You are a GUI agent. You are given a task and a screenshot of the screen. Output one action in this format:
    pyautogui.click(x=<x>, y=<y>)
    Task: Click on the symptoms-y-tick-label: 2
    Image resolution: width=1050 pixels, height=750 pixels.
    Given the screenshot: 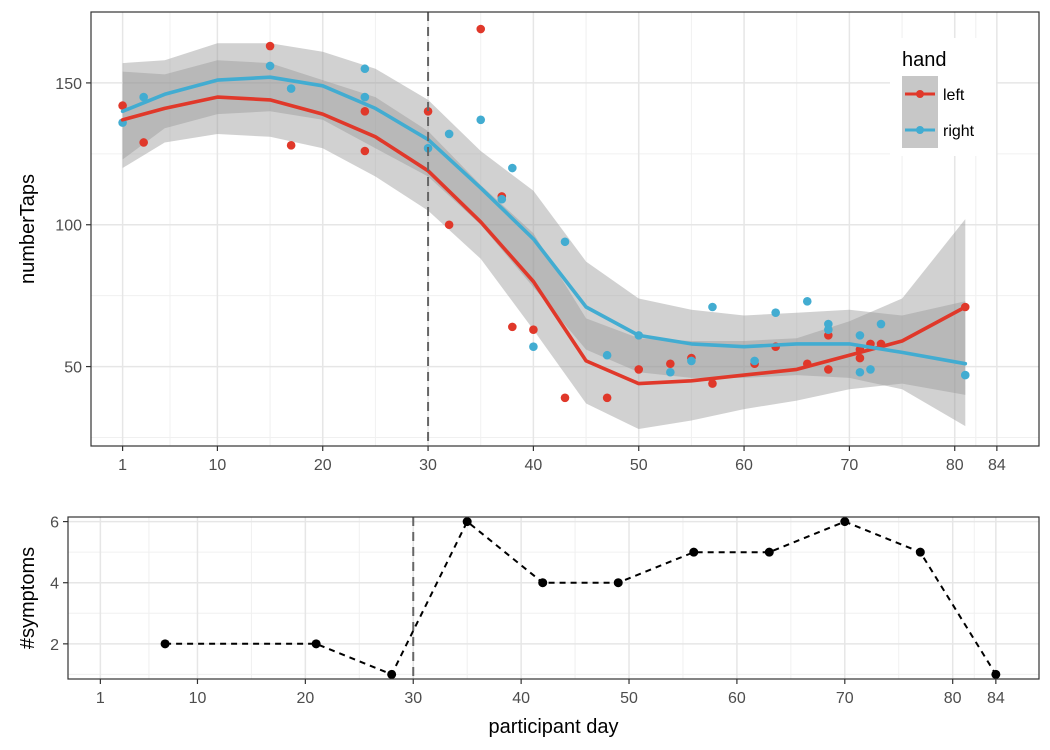 What is the action you would take?
    pyautogui.click(x=54, y=645)
    